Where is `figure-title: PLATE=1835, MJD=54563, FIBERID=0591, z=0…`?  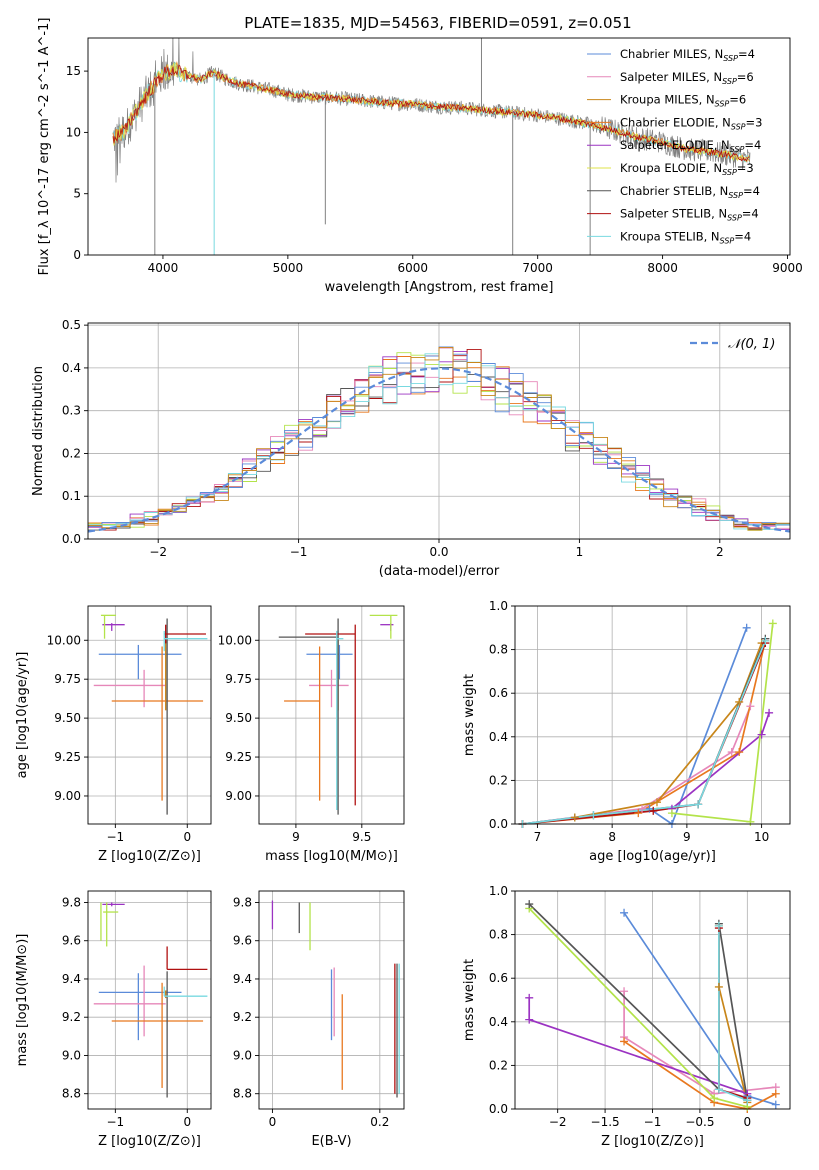
figure-title: PLATE=1835, MJD=54563, FIBERID=0591, z=0… is located at coordinates (437, 23).